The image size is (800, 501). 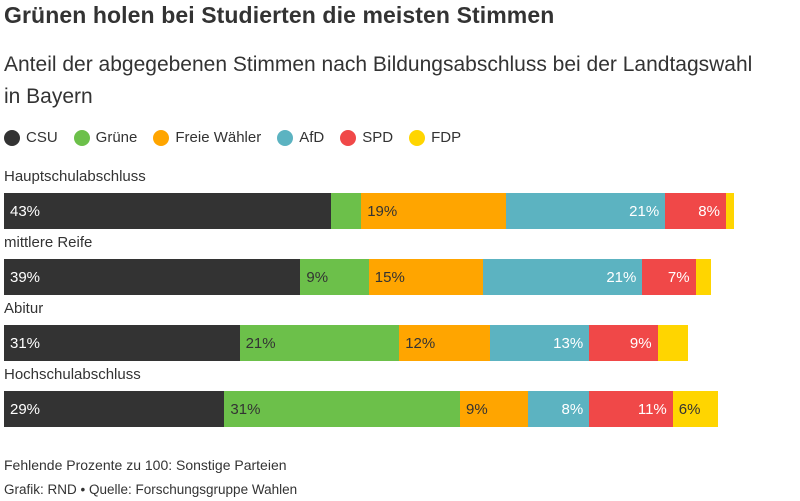 I want to click on legend-label: SPD, so click(x=378, y=137).